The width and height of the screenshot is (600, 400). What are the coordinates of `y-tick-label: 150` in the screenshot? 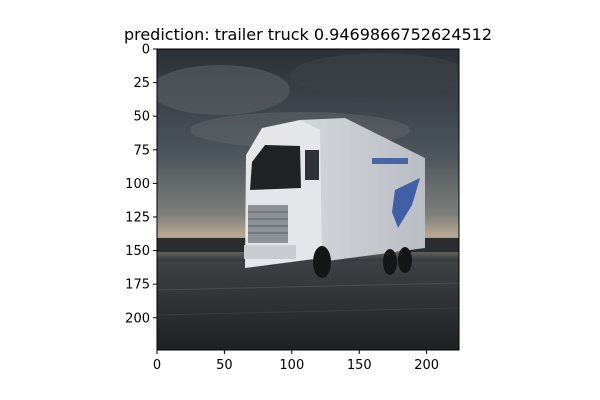 It's located at (137, 251).